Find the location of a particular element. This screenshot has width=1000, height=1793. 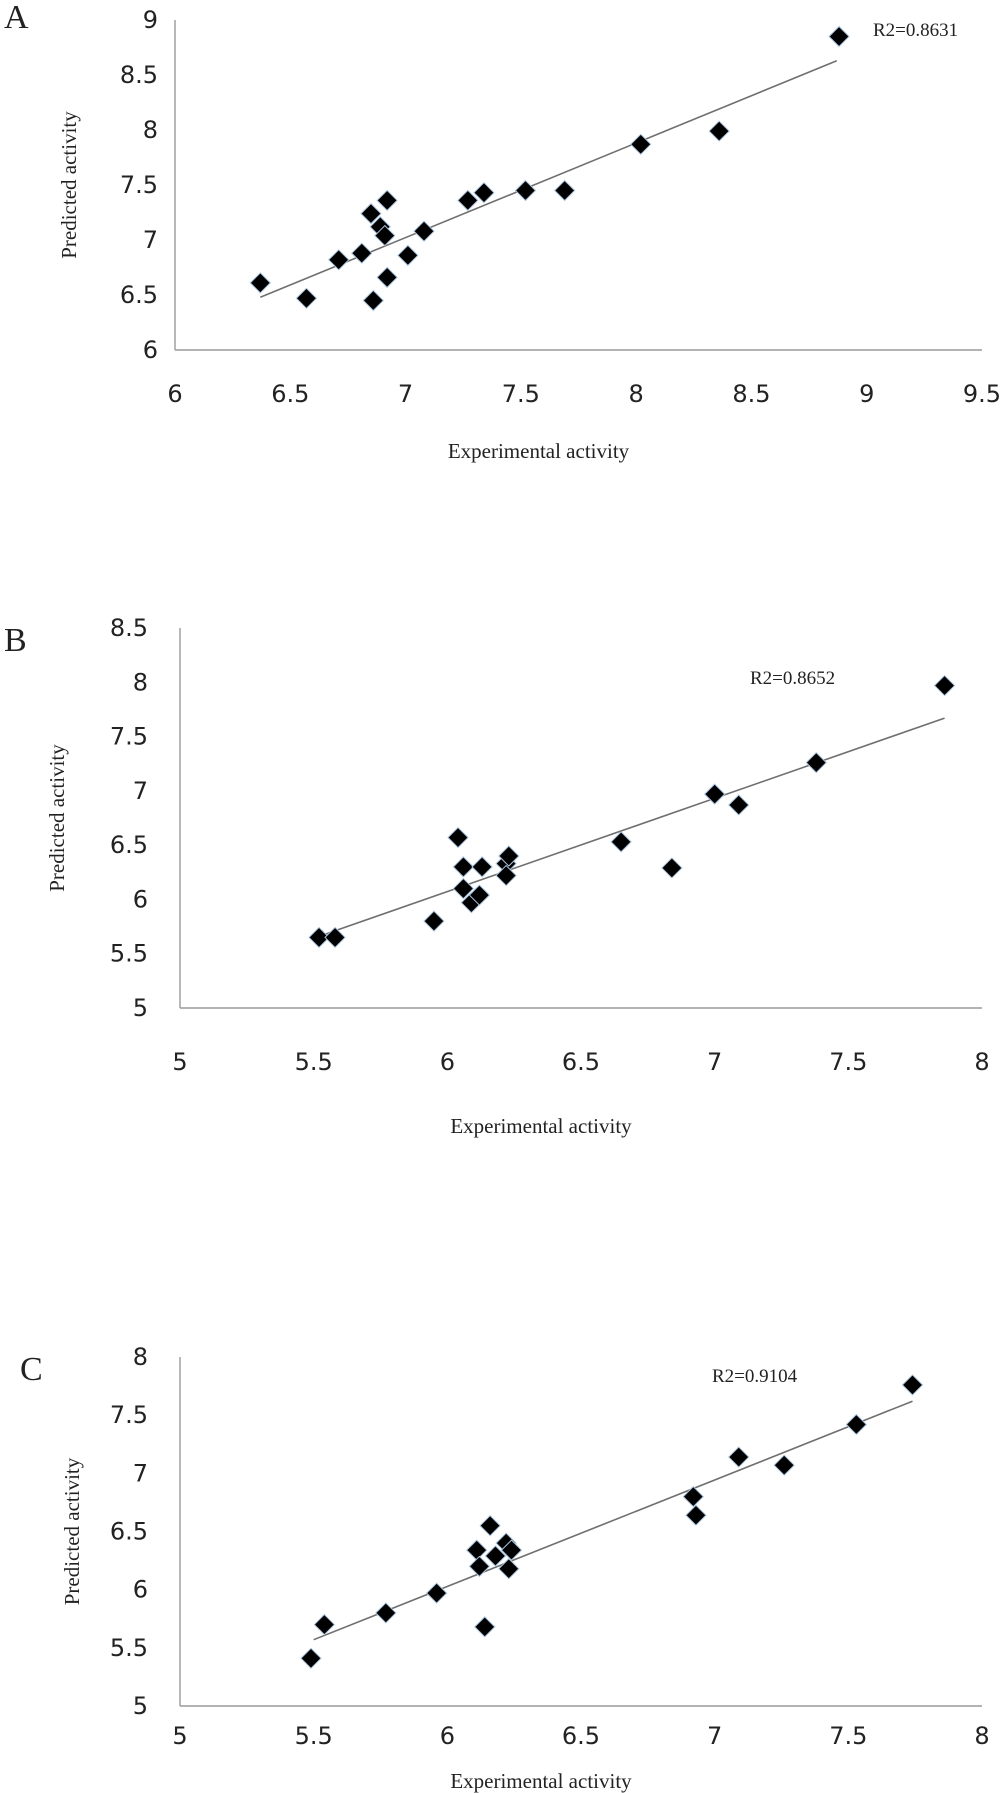

y-tick-label: 9 is located at coordinates (150, 20).